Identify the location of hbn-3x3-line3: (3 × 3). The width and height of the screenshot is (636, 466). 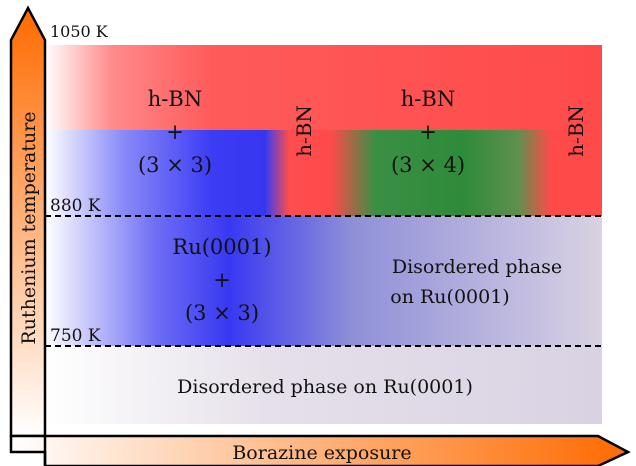
(175, 165).